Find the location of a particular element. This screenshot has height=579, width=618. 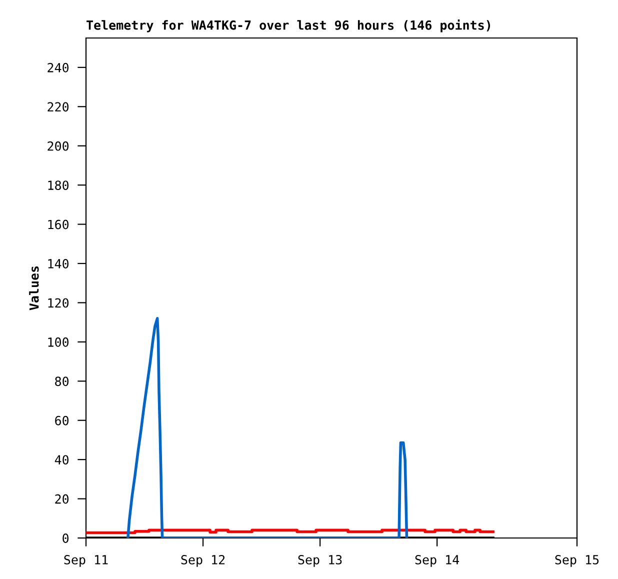

y-tick-label: 0 is located at coordinates (65, 538).